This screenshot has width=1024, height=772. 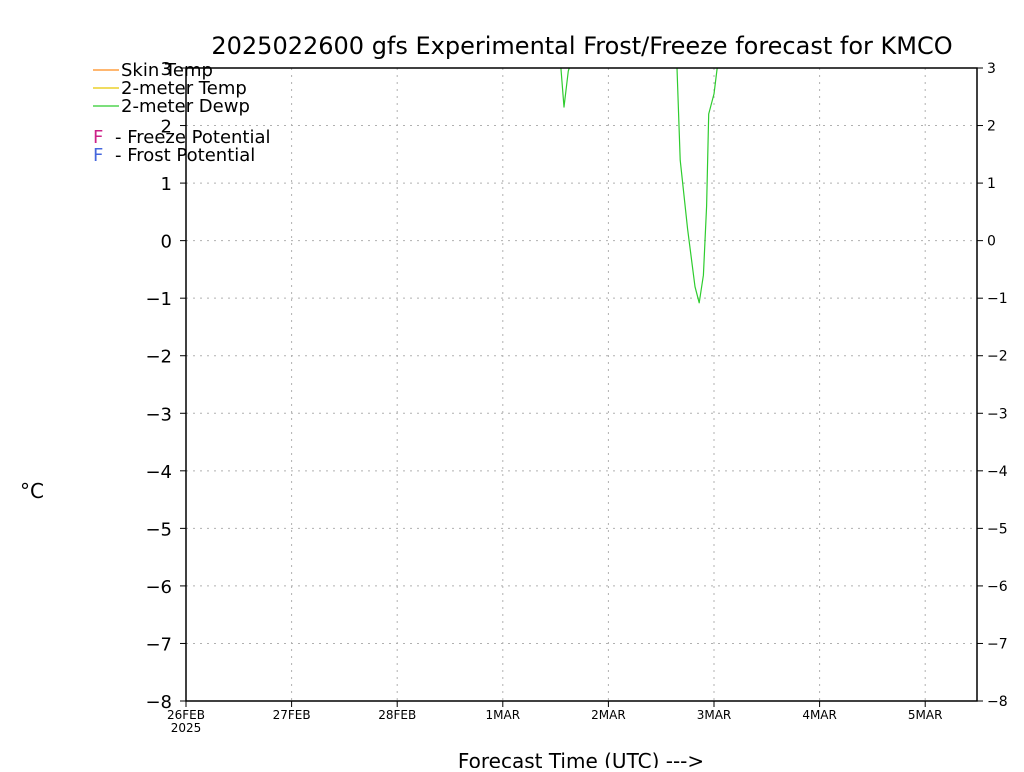 What do you see at coordinates (158, 702) in the screenshot?
I see `y-tick-label-left: −8` at bounding box center [158, 702].